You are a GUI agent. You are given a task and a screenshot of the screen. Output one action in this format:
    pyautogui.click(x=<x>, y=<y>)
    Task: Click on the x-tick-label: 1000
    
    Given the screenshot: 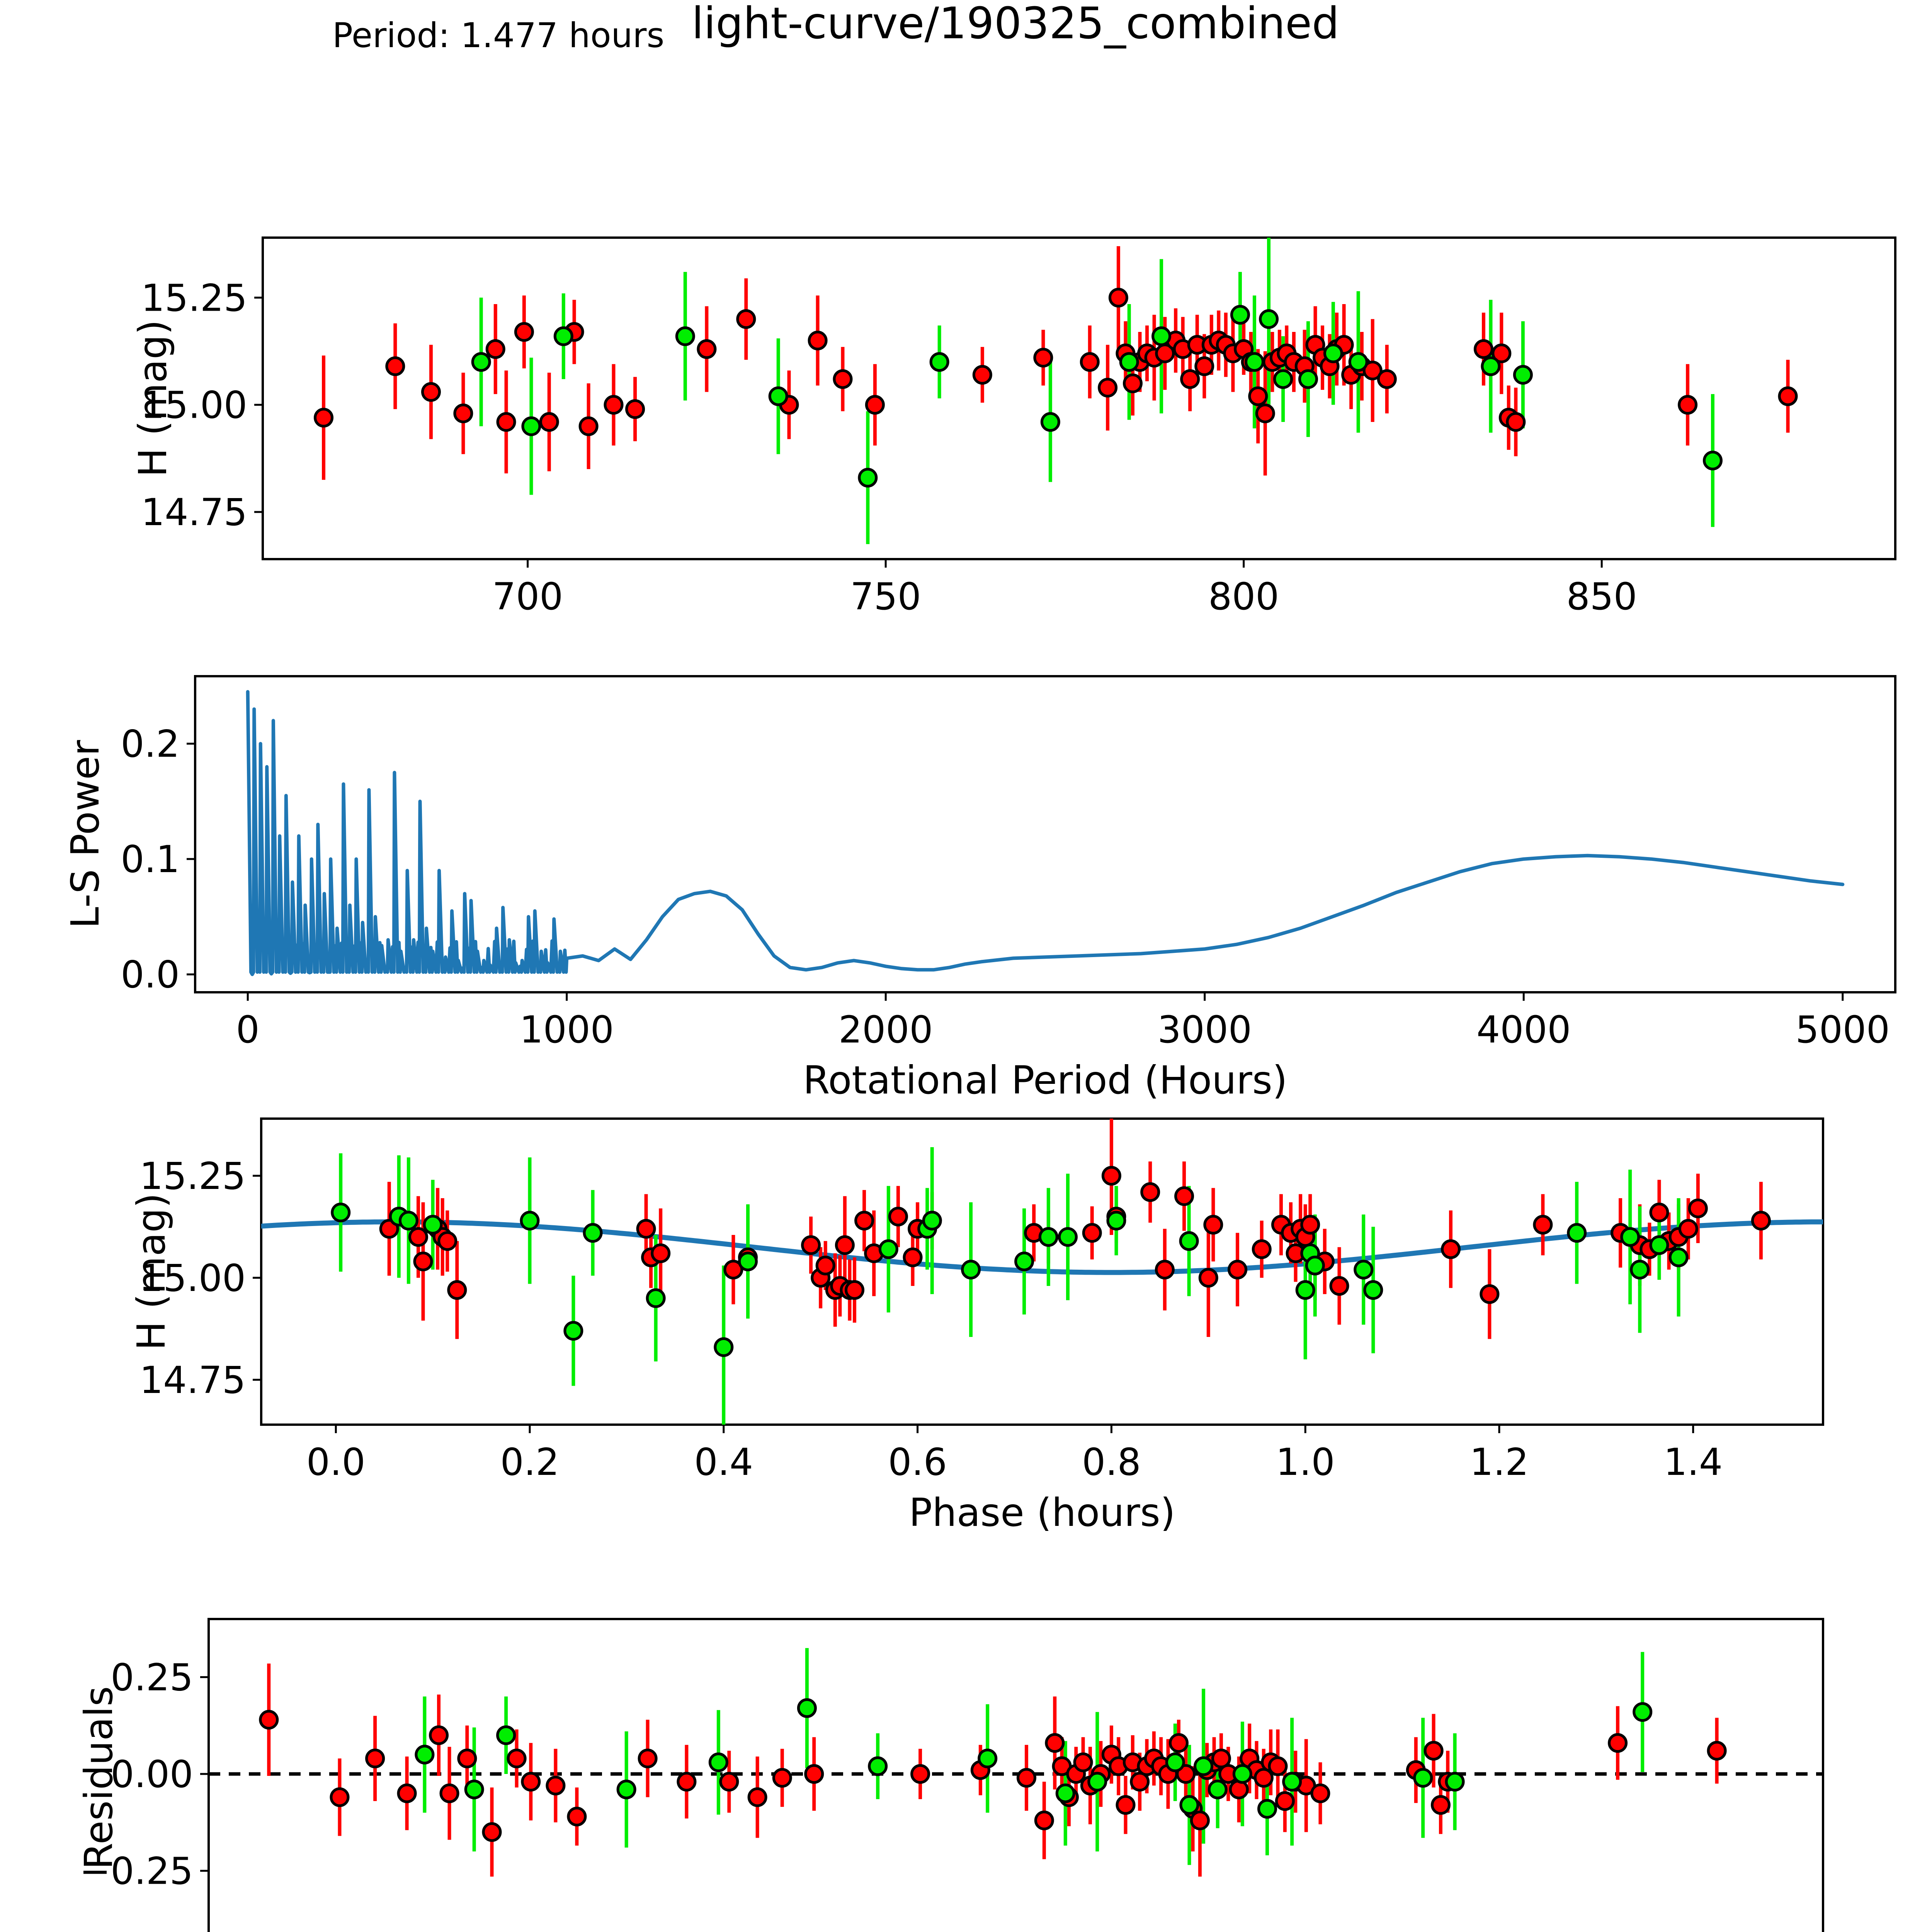 What is the action you would take?
    pyautogui.click(x=567, y=1029)
    